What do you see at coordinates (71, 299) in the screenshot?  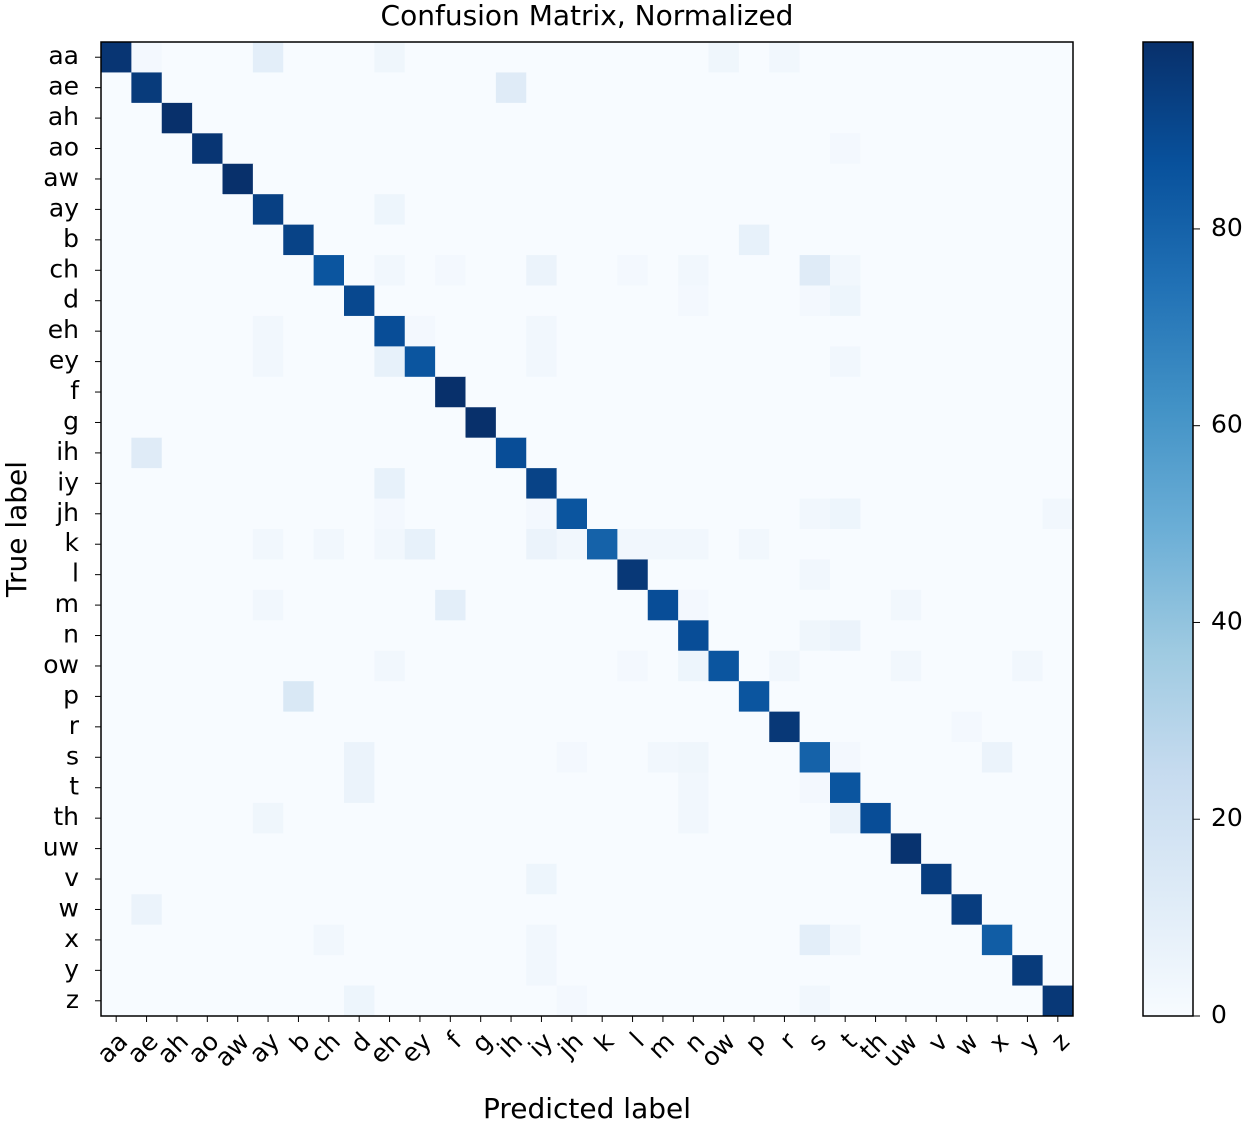 I see `y-tick-label: d` at bounding box center [71, 299].